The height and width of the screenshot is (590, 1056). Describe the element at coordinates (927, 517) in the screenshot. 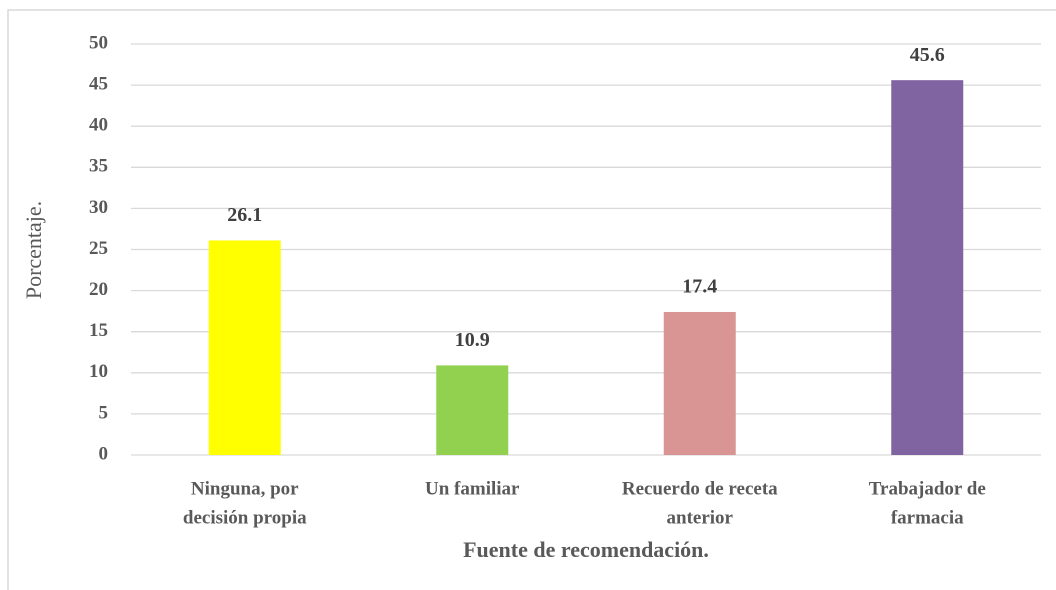

I see `x-tick-label: farmacia` at that location.